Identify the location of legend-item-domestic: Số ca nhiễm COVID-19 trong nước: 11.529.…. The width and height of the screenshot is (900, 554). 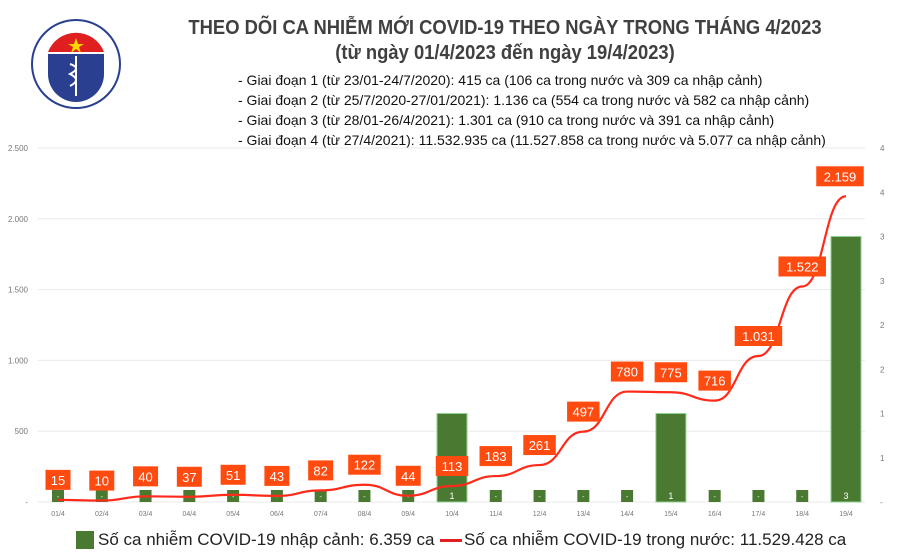
(643, 540).